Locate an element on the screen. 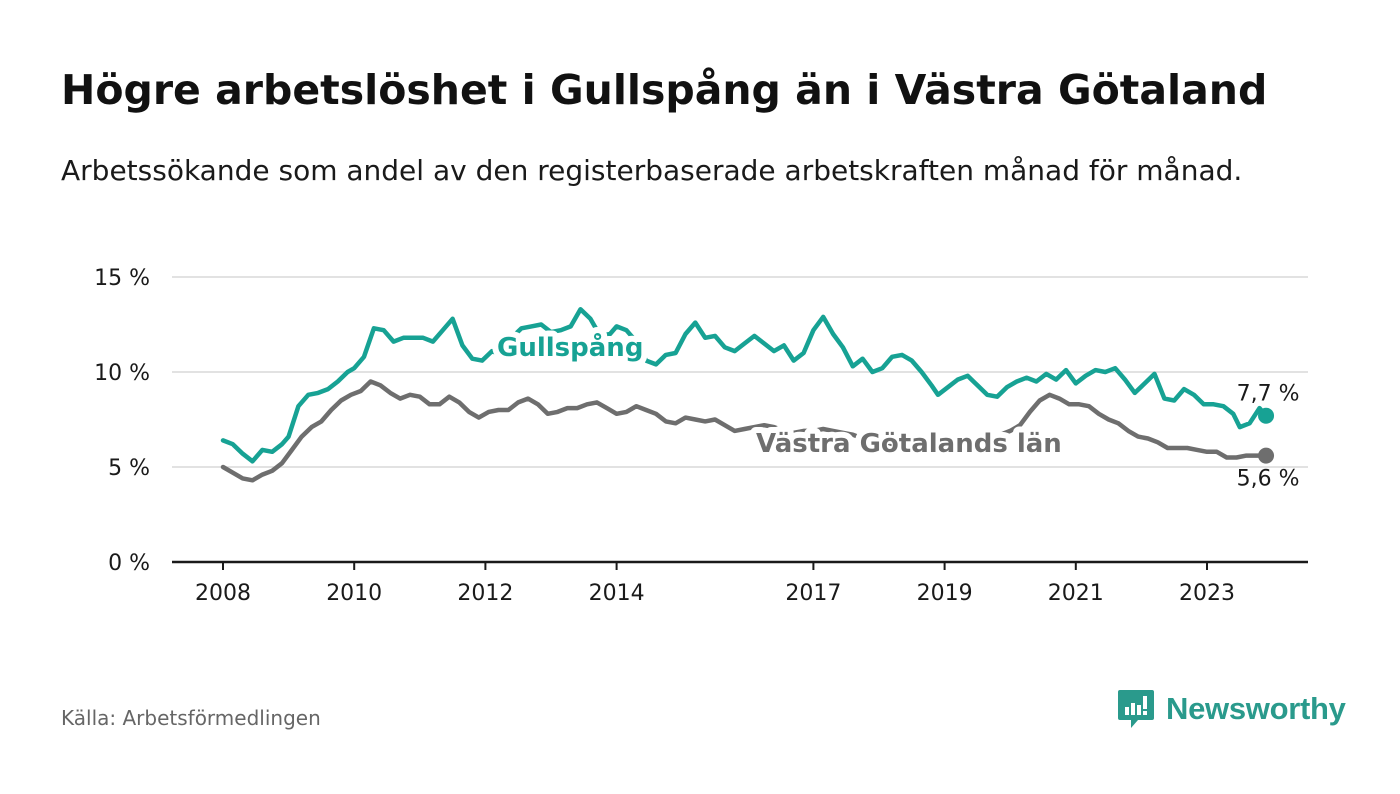  series-labels: 7,7 % 5,6 % Gullspång Västra Götalands län is located at coordinates (895, 408).